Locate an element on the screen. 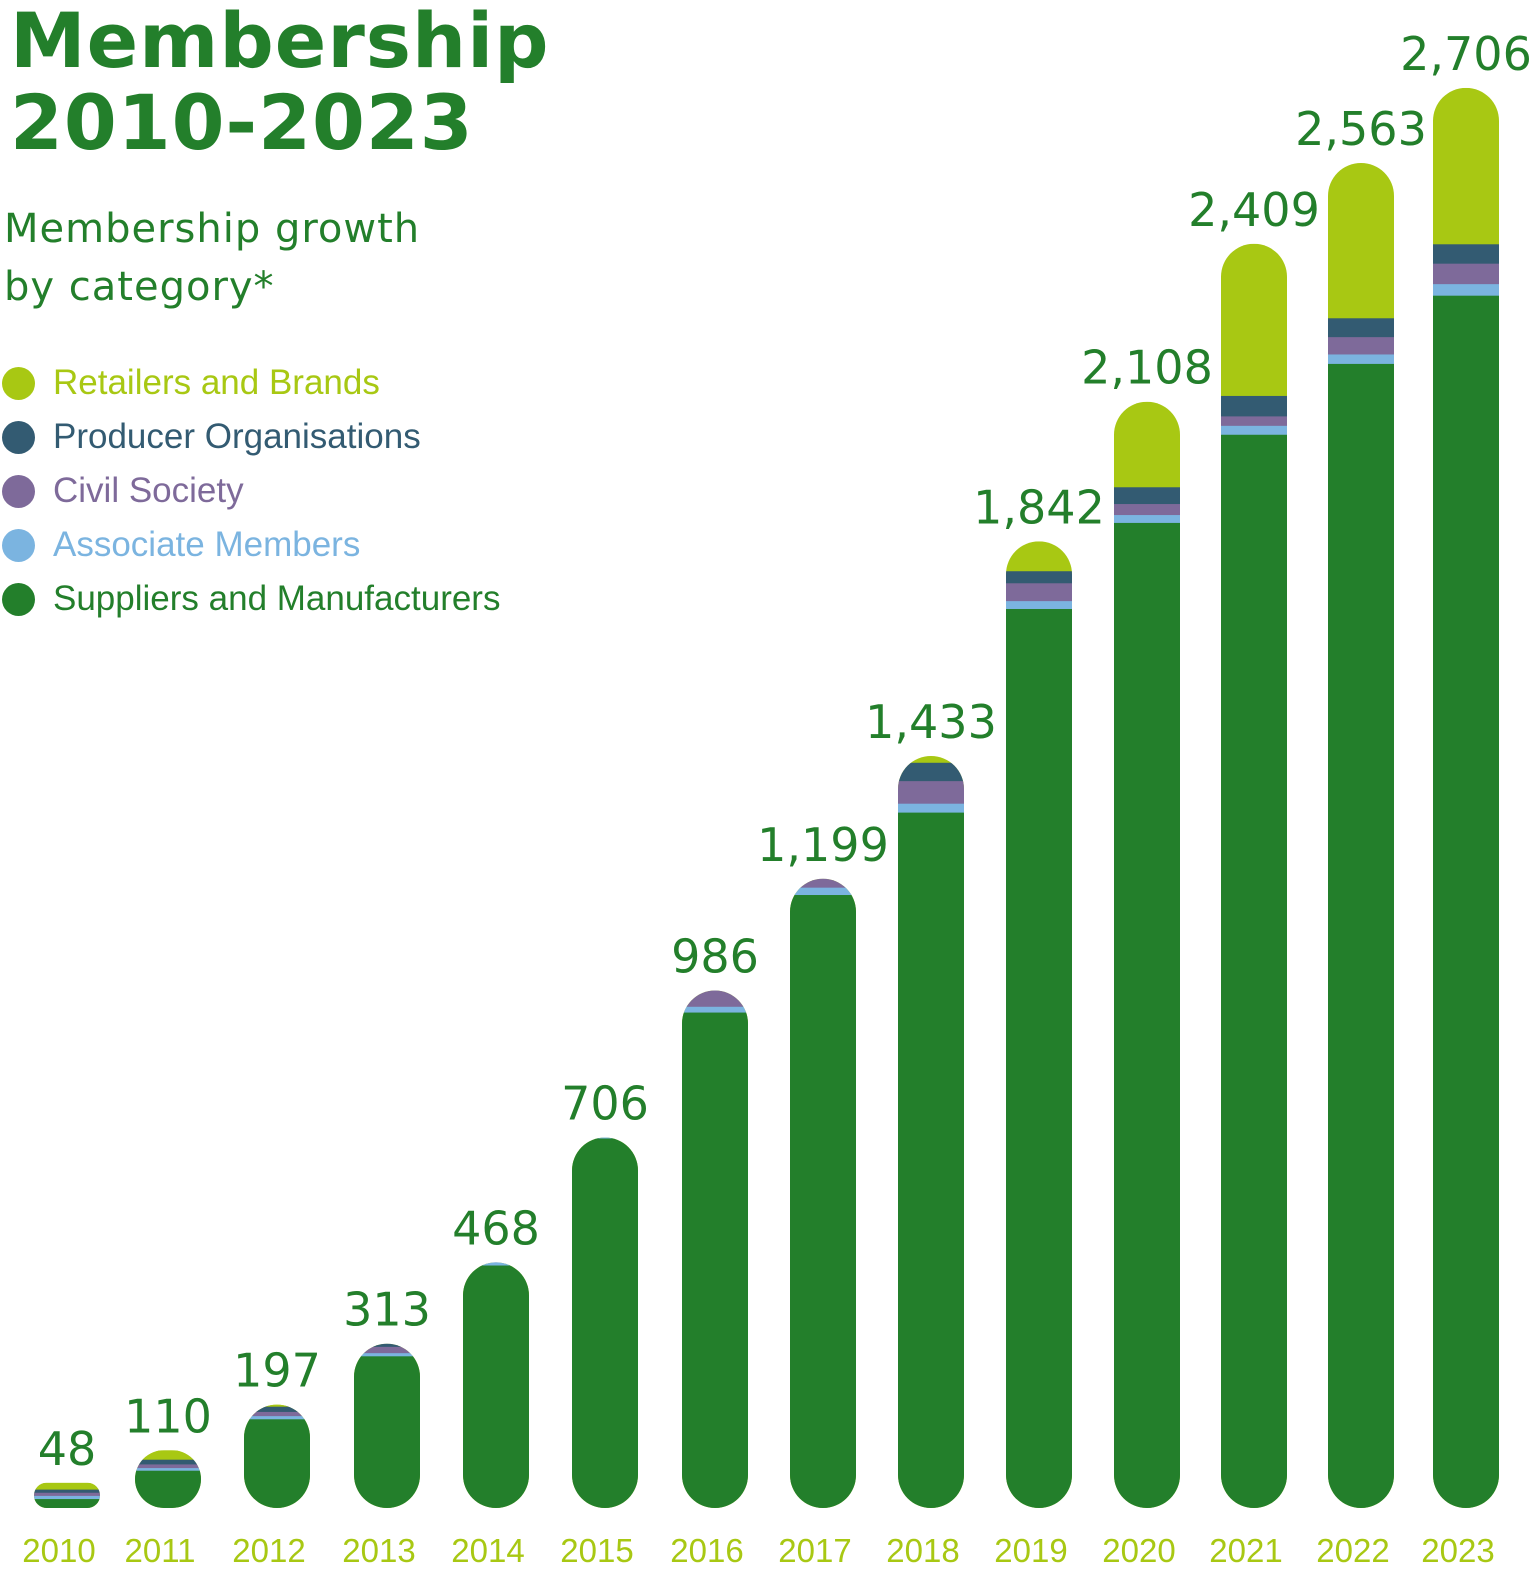 The height and width of the screenshot is (1574, 1538). total-label-2023: 2,706 is located at coordinates (1466, 54).